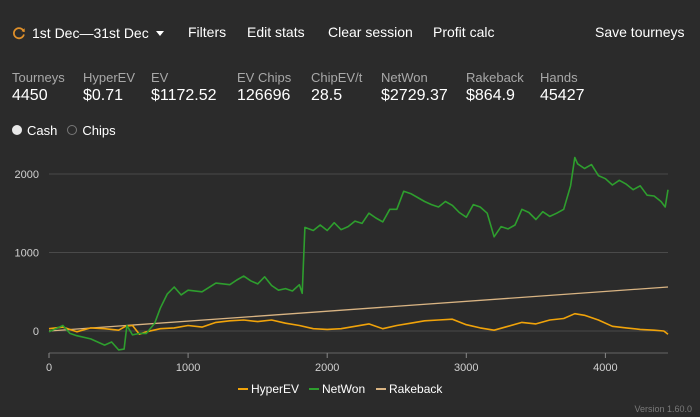  What do you see at coordinates (30, 95) in the screenshot?
I see `stat-value: 4450` at bounding box center [30, 95].